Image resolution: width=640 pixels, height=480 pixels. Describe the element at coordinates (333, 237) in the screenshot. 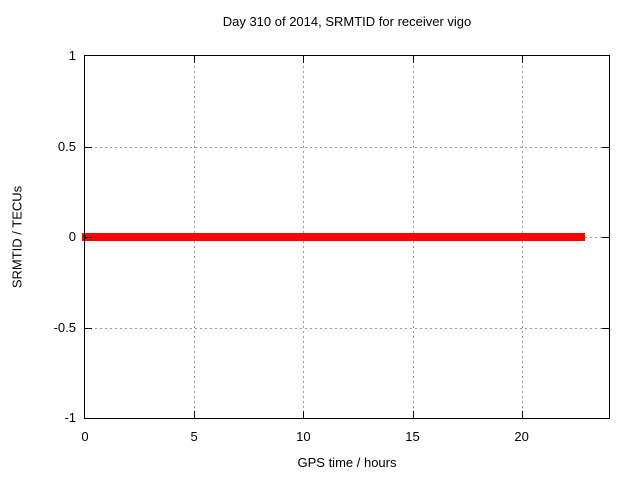

I see `series-line-srmtid` at that location.